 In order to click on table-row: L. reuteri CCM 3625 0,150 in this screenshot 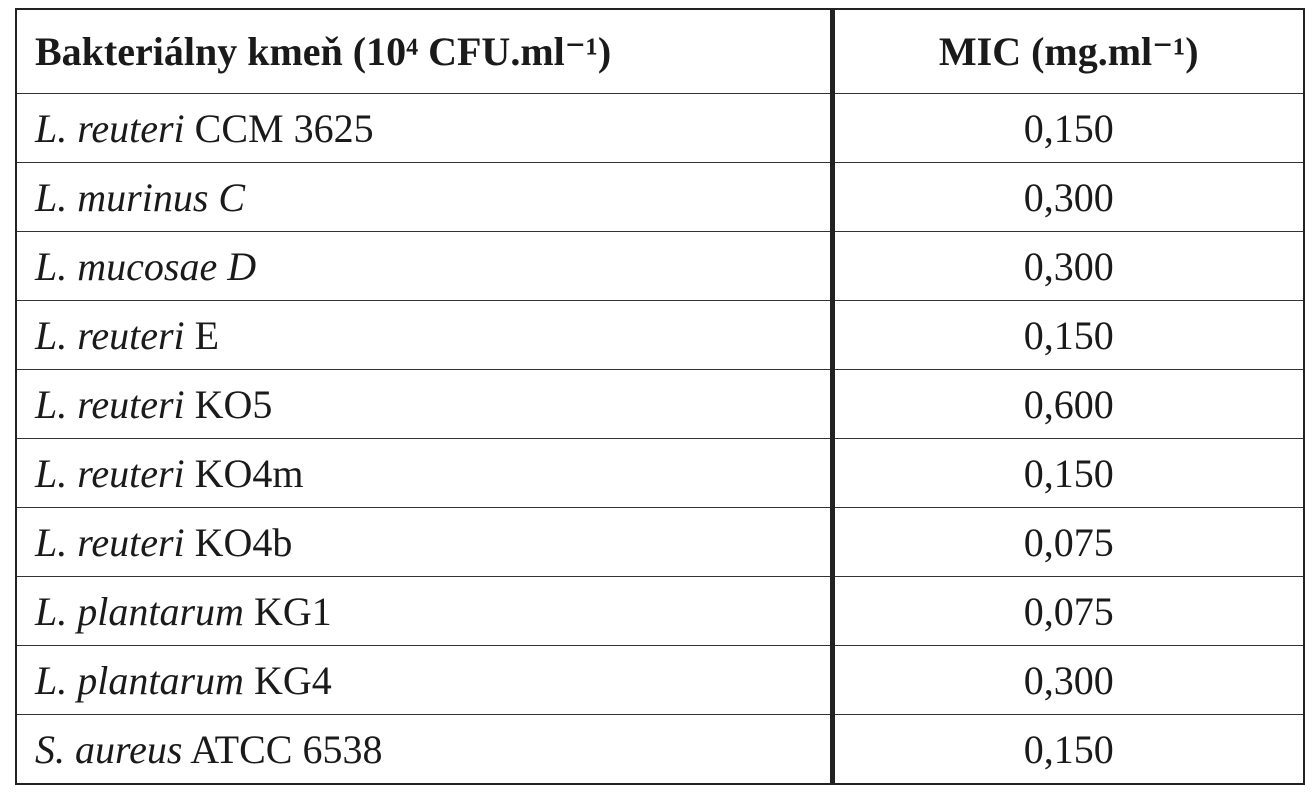, I will do `click(660, 128)`.